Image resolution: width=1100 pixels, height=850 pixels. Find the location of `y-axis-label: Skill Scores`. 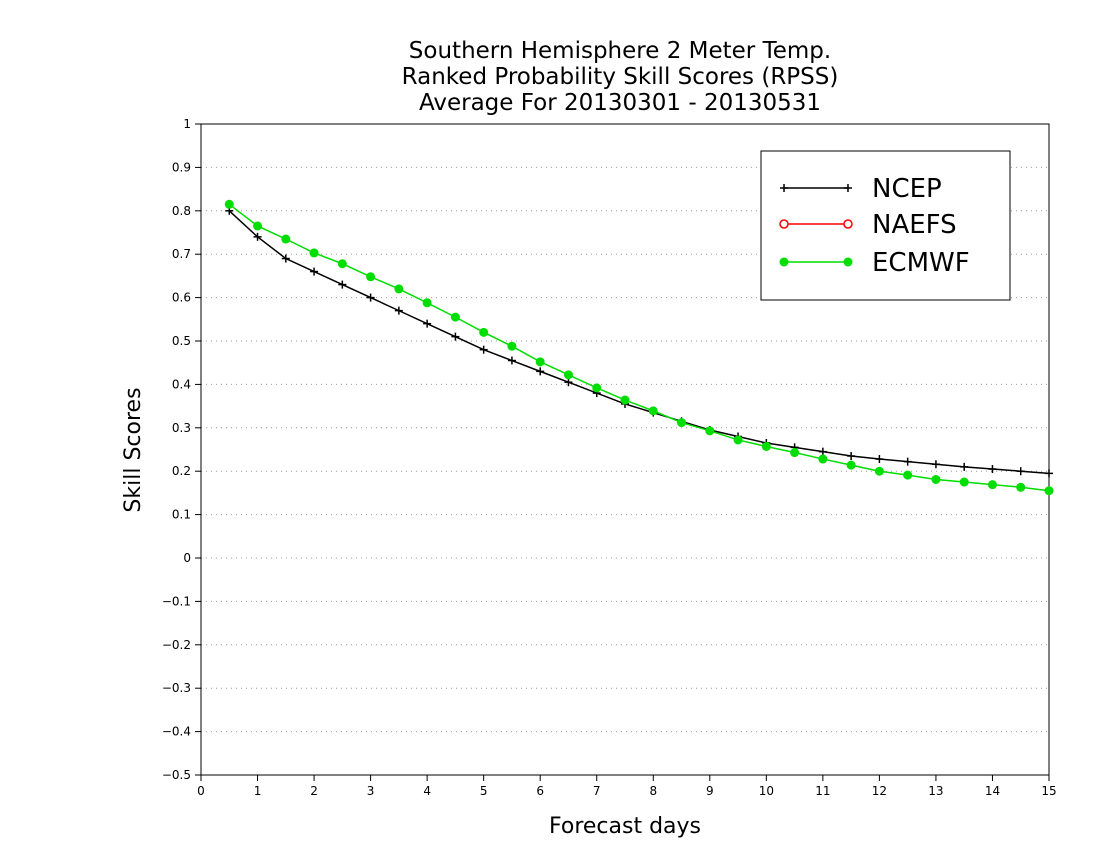

y-axis-label: Skill Scores is located at coordinates (133, 449).